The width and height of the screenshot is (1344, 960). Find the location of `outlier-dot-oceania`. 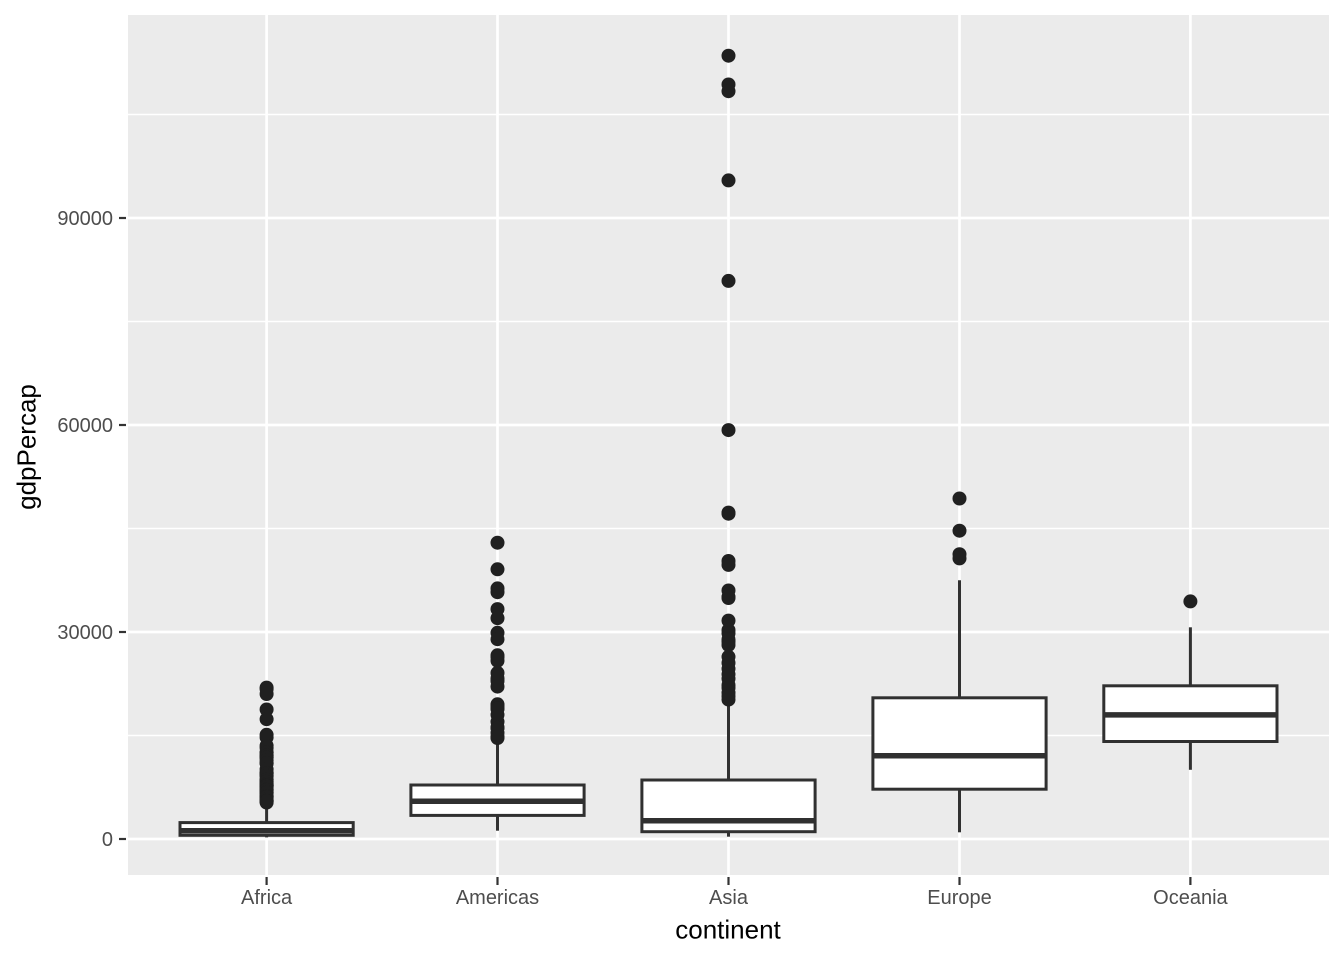

outlier-dot-oceania is located at coordinates (1190, 601).